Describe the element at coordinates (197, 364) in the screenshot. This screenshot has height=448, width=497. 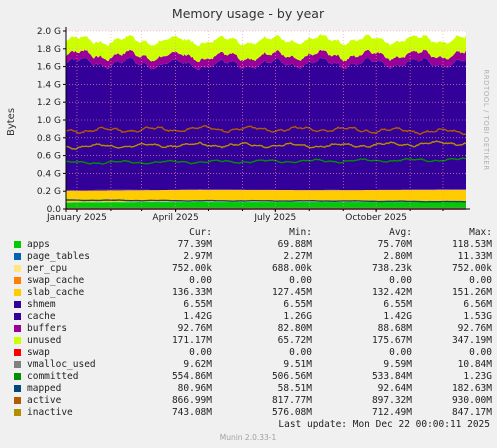
I see `legend-cur-value: 9.62M` at that location.